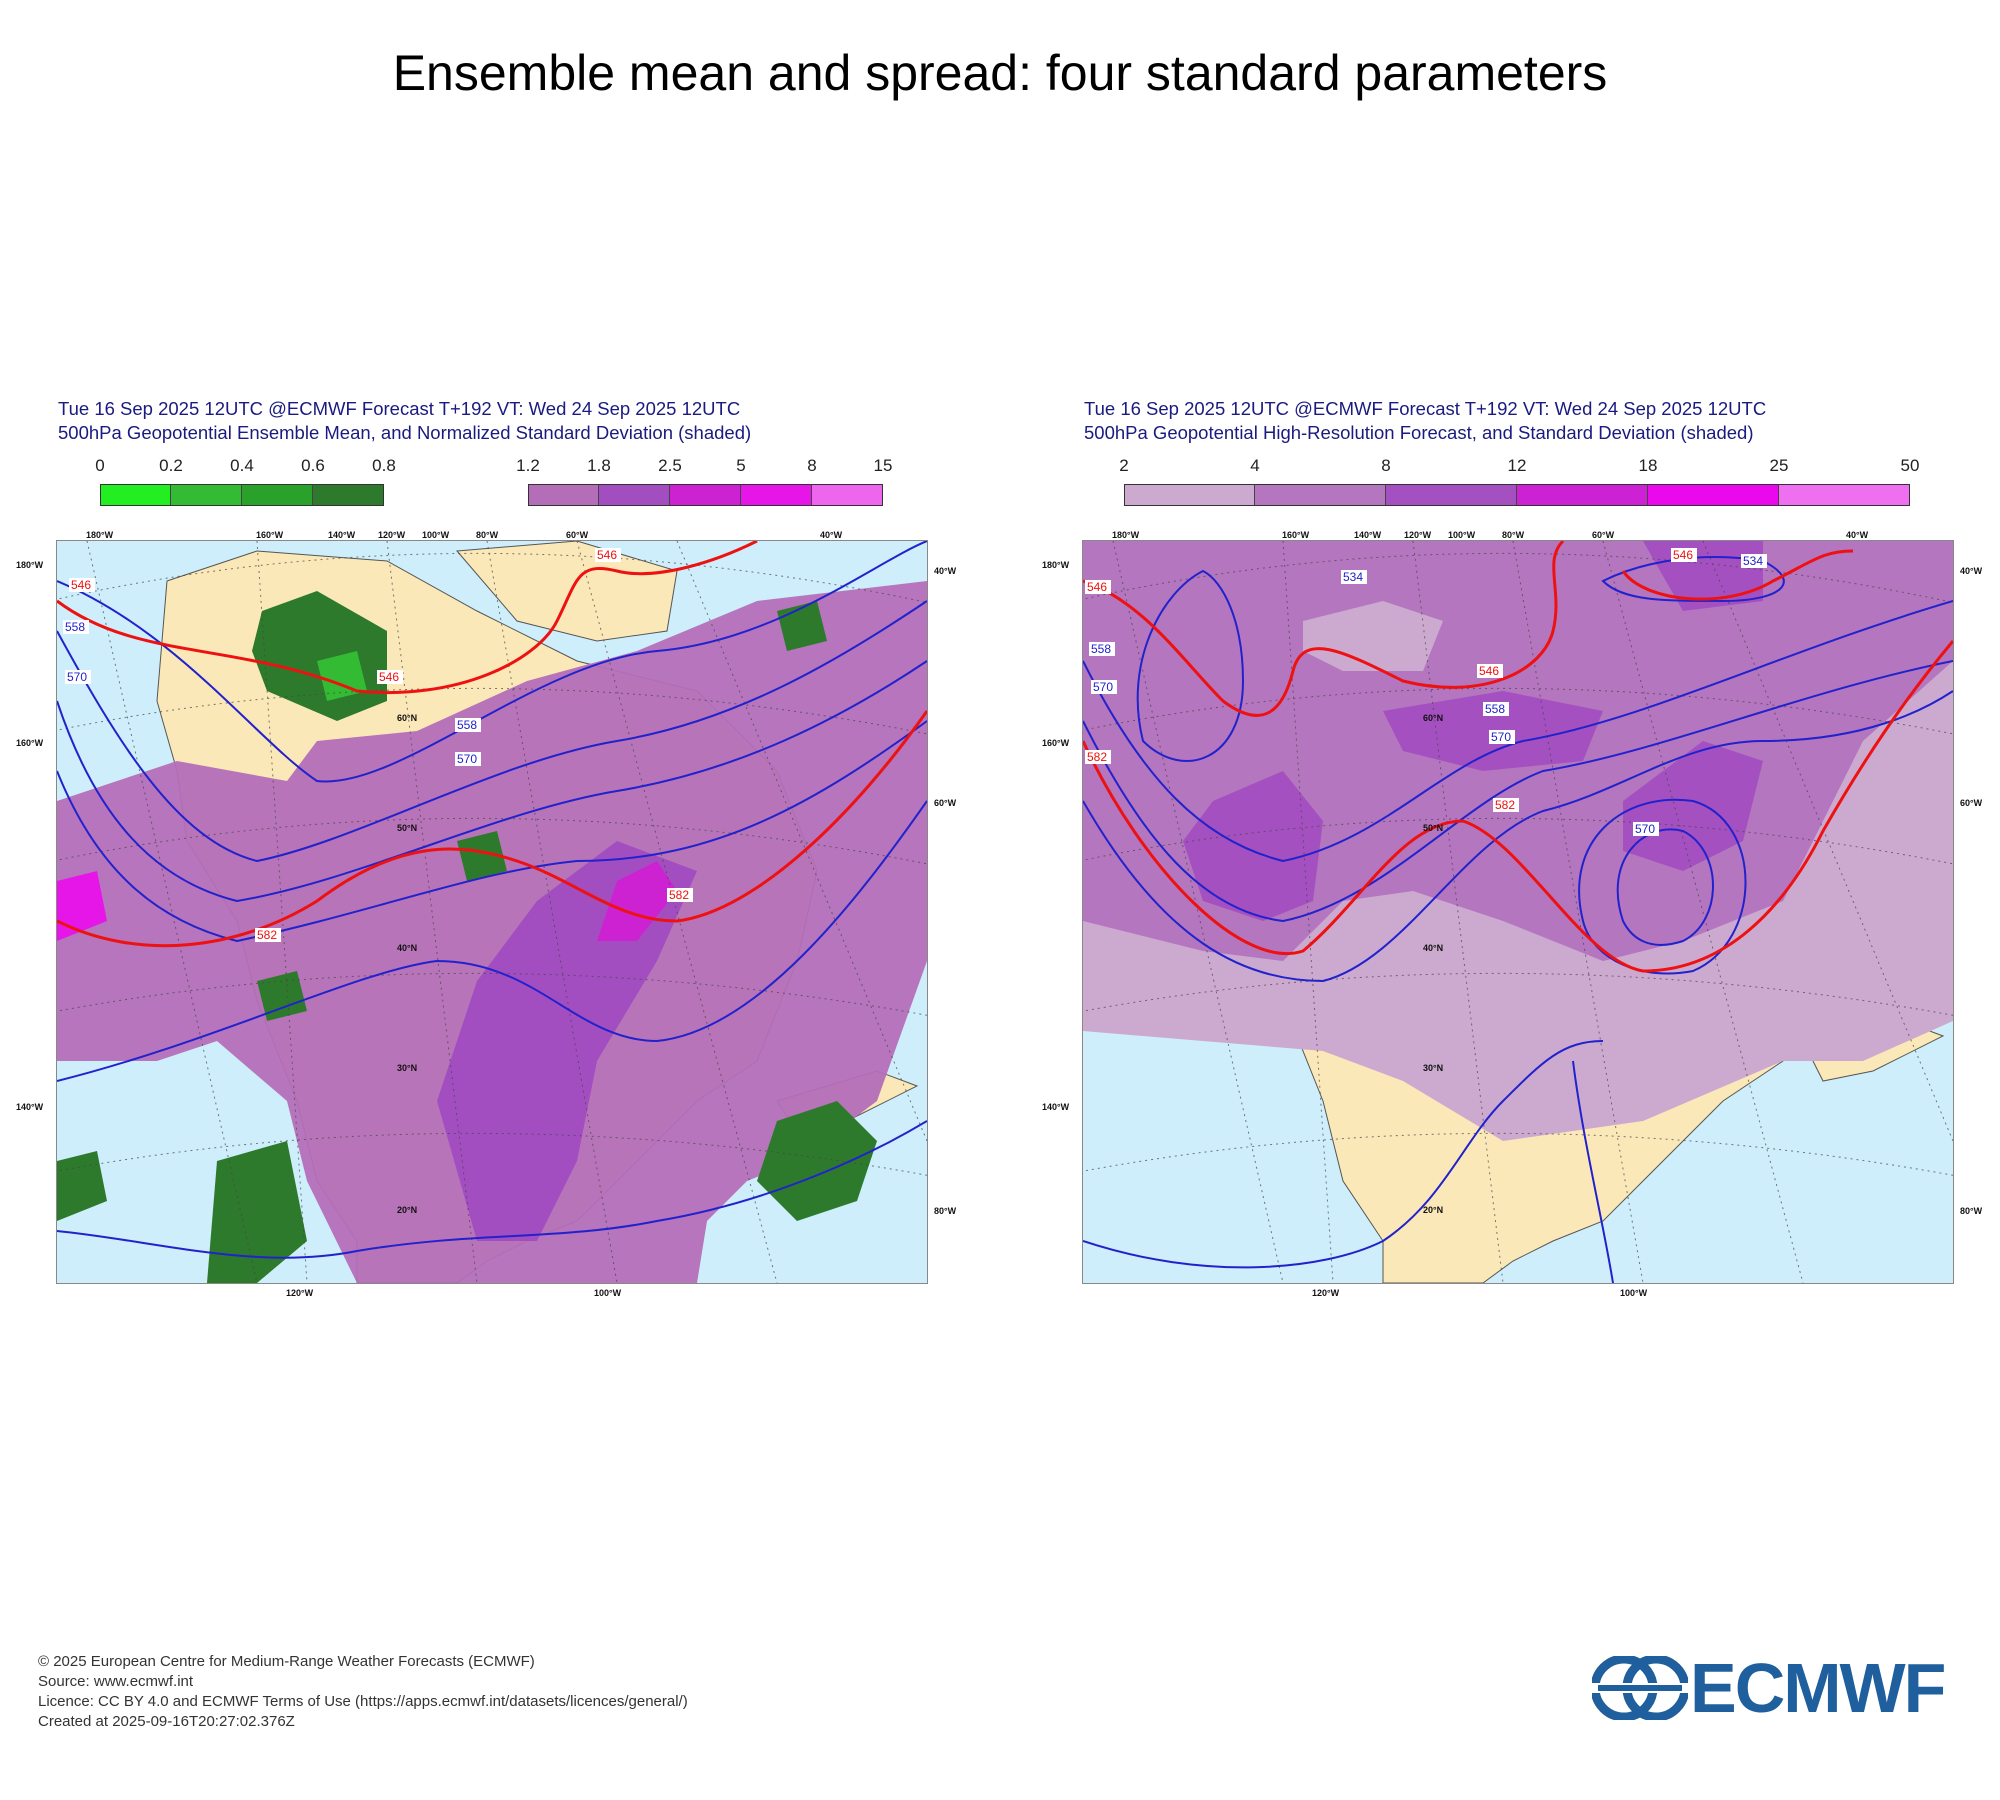 The width and height of the screenshot is (2000, 1800). What do you see at coordinates (242, 465) in the screenshot?
I see `colorbar-tick: 0.4` at bounding box center [242, 465].